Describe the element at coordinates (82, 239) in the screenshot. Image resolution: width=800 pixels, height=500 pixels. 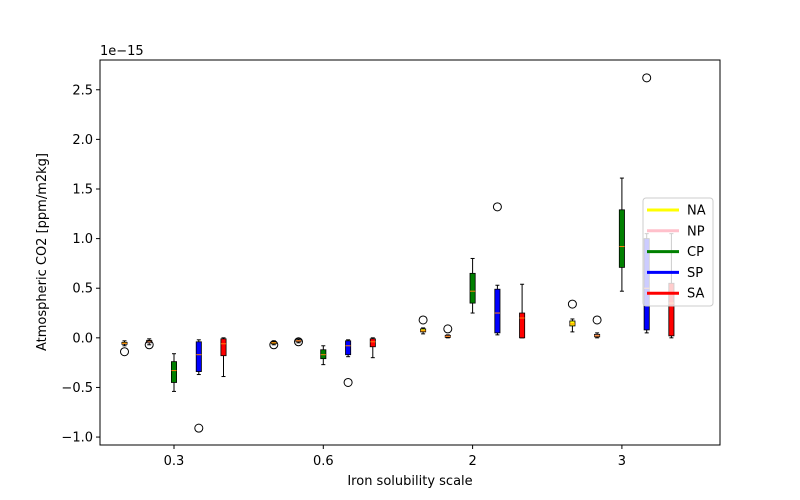
I see `y-tick-label: 1.0` at that location.